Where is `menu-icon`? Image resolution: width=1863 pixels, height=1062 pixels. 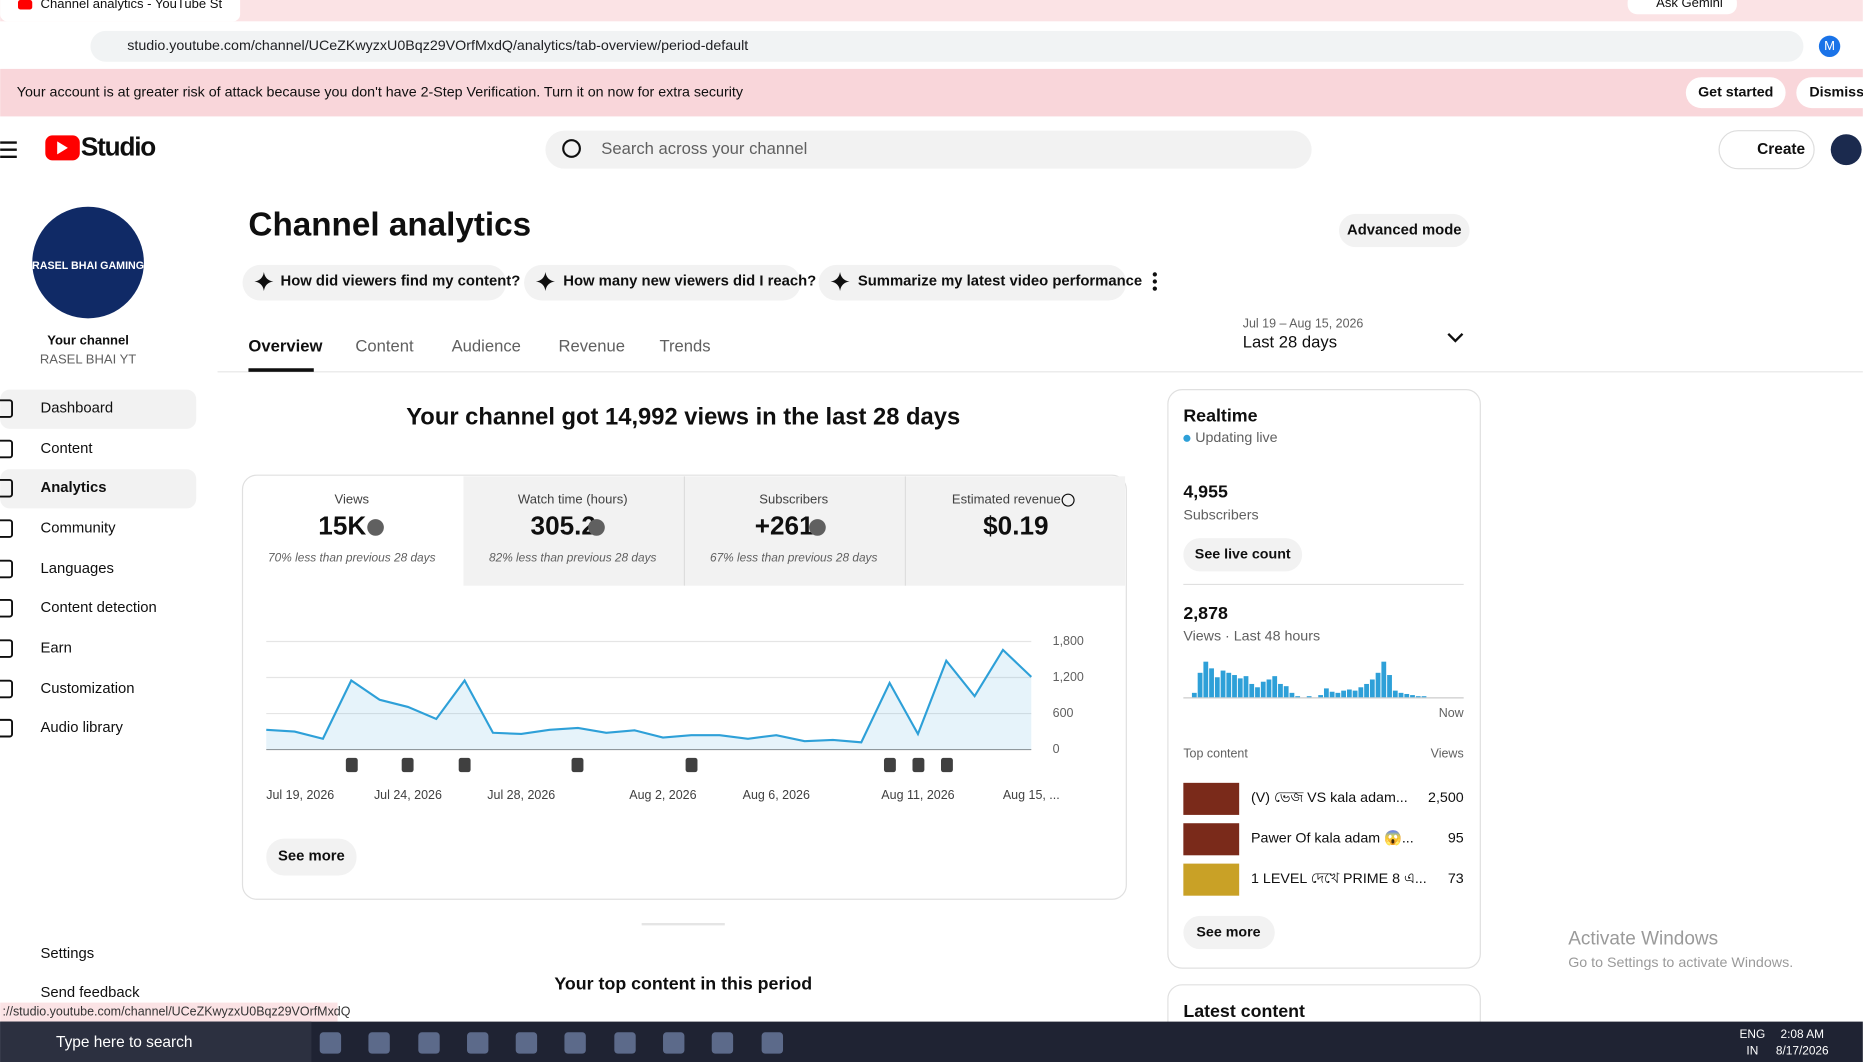
menu-icon is located at coordinates (8, 149).